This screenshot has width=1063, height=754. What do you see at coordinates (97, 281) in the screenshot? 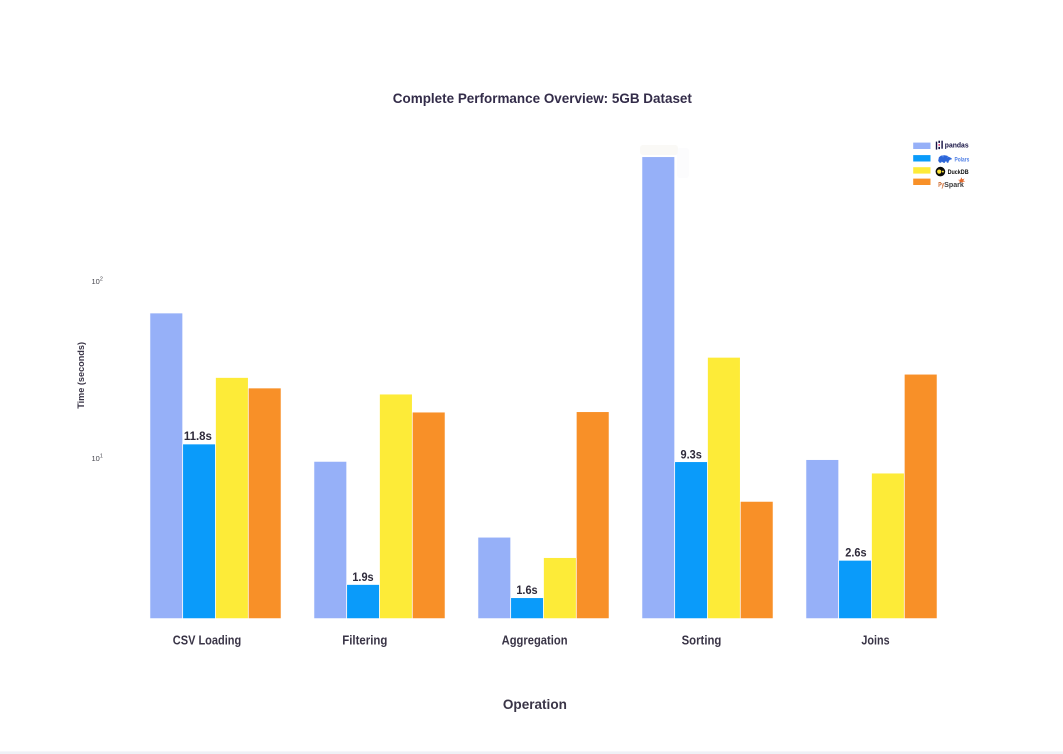
I see `svg-text: 10²` at bounding box center [97, 281].